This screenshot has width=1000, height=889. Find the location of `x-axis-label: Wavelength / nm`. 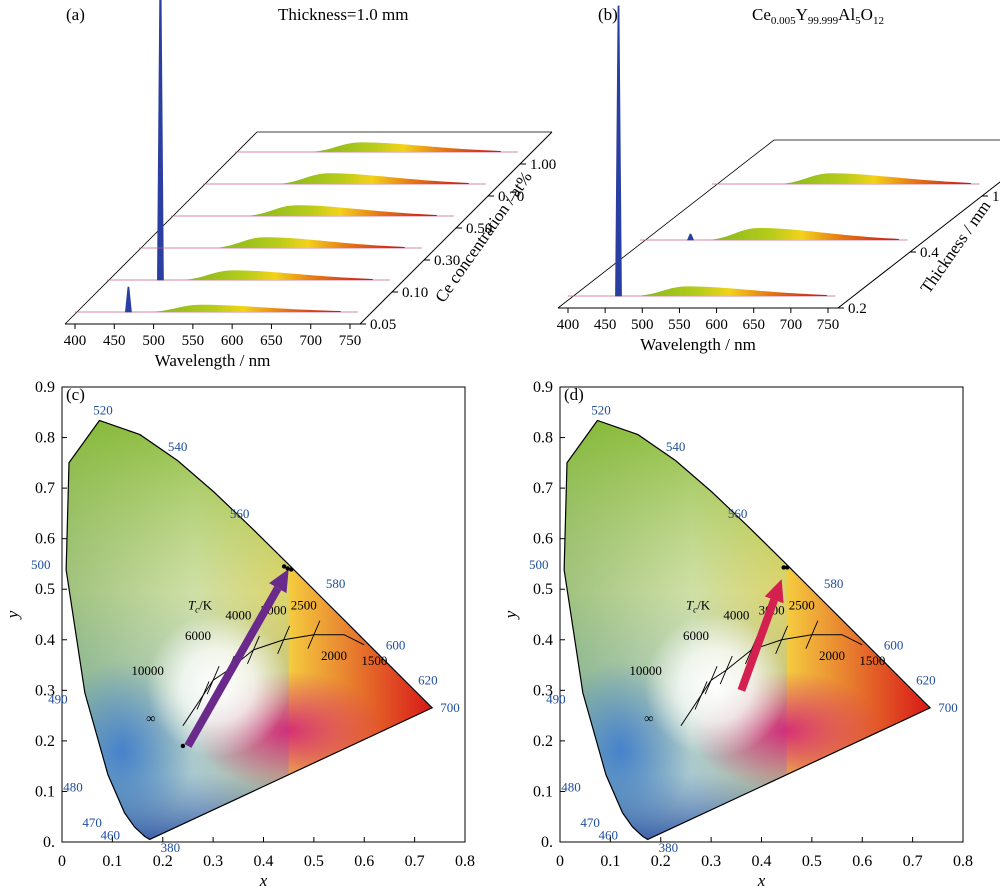

x-axis-label: Wavelength / nm is located at coordinates (698, 344).